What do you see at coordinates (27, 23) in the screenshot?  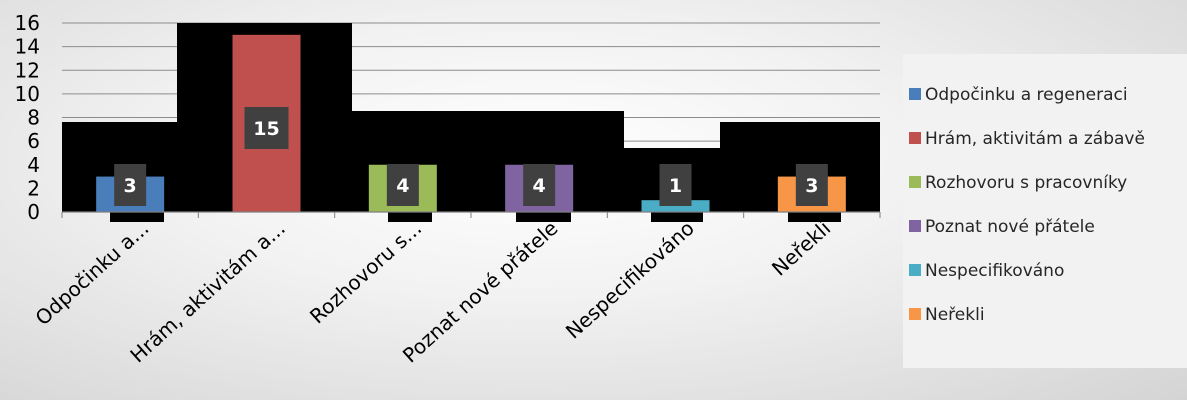 I see `y-tick-label: 16` at bounding box center [27, 23].